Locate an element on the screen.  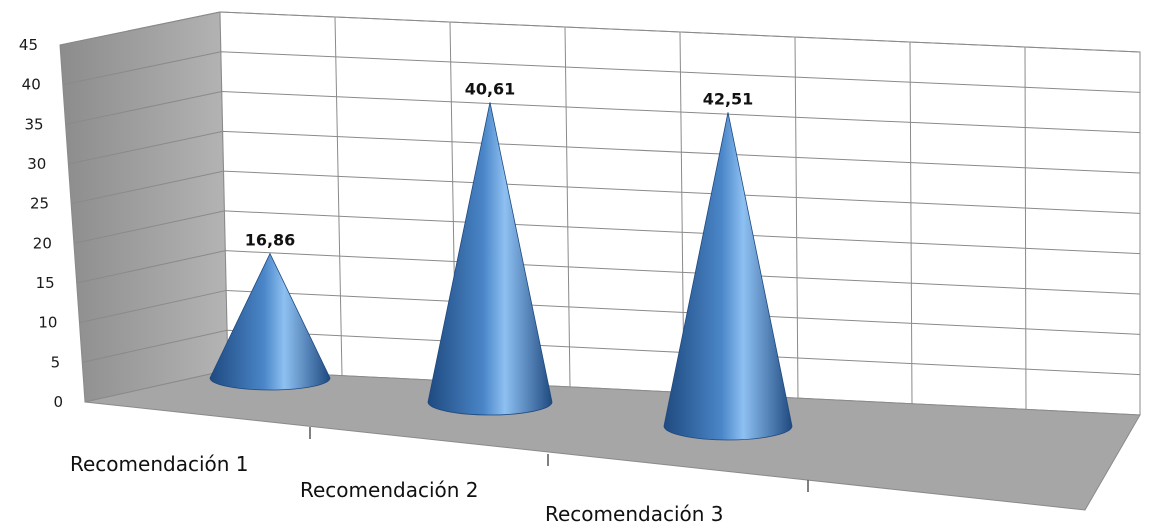
y-tick-label: 40 is located at coordinates (31, 85).